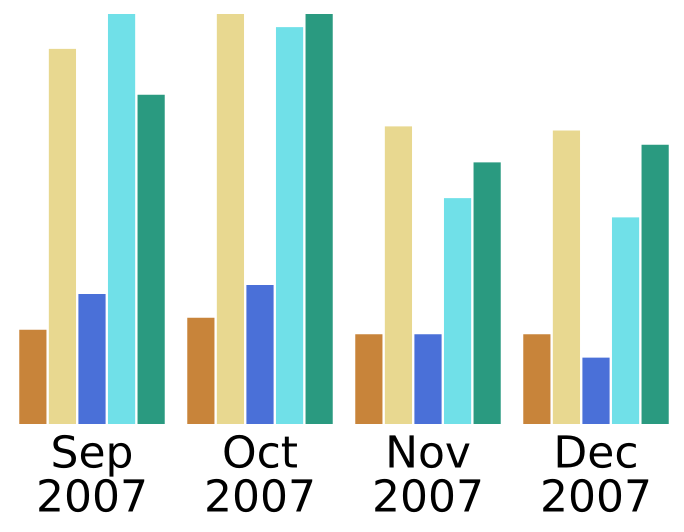  I want to click on x-tick-label: Sep 2007, so click(92, 474).